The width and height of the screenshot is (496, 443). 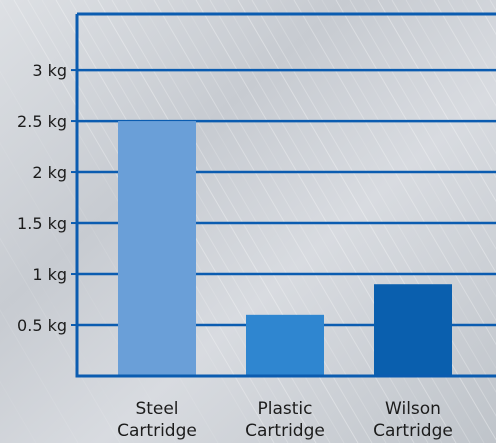 I want to click on y-tick-label-4: 2.5 kg, so click(x=42, y=121).